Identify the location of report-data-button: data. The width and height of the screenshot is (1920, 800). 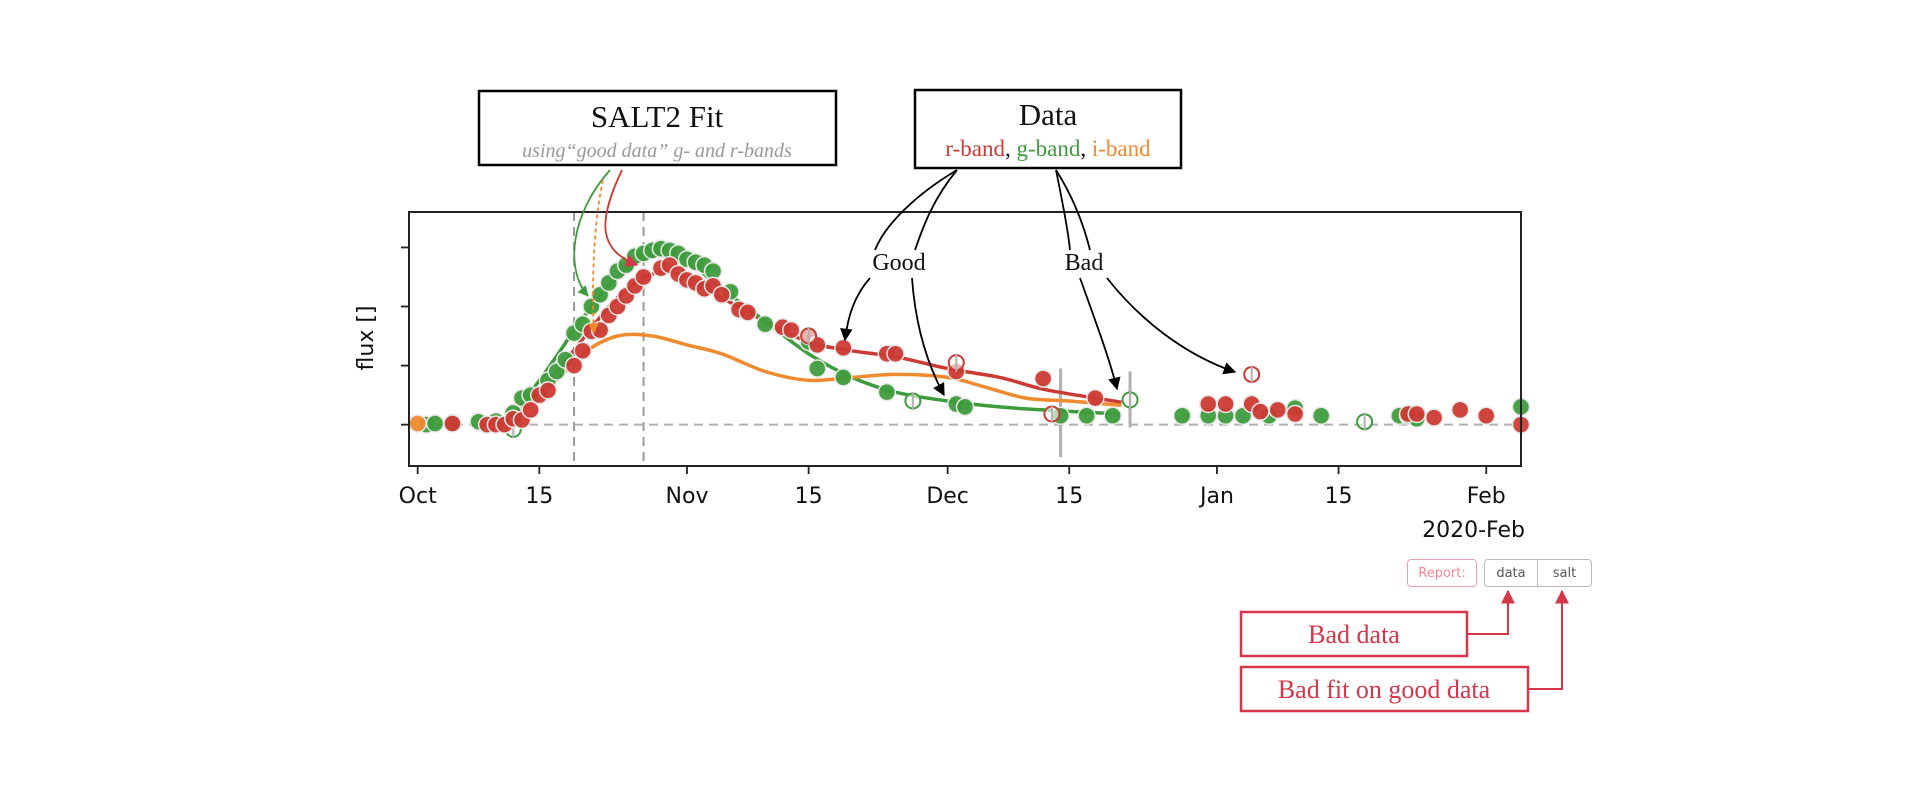
(1511, 573).